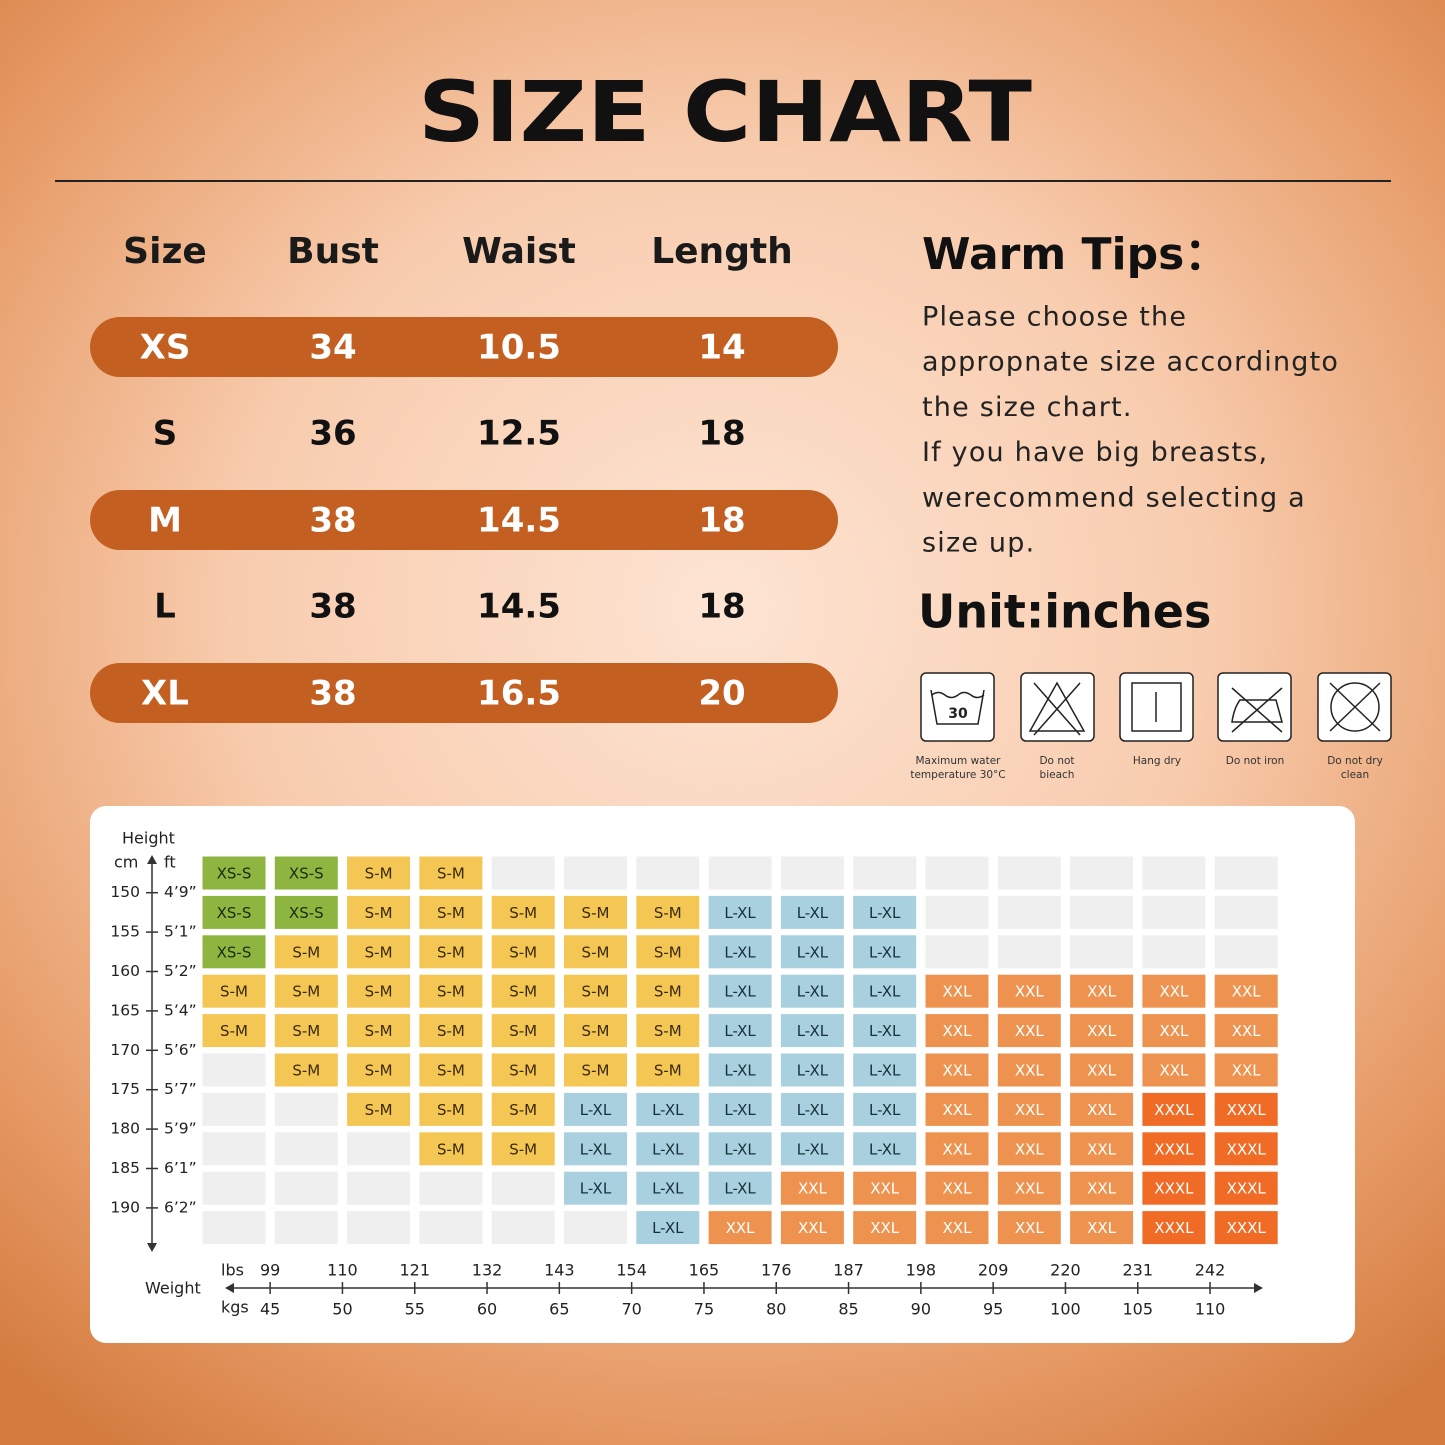 The image size is (1445, 1445). What do you see at coordinates (125, 1168) in the screenshot?
I see `cm-label: 185` at bounding box center [125, 1168].